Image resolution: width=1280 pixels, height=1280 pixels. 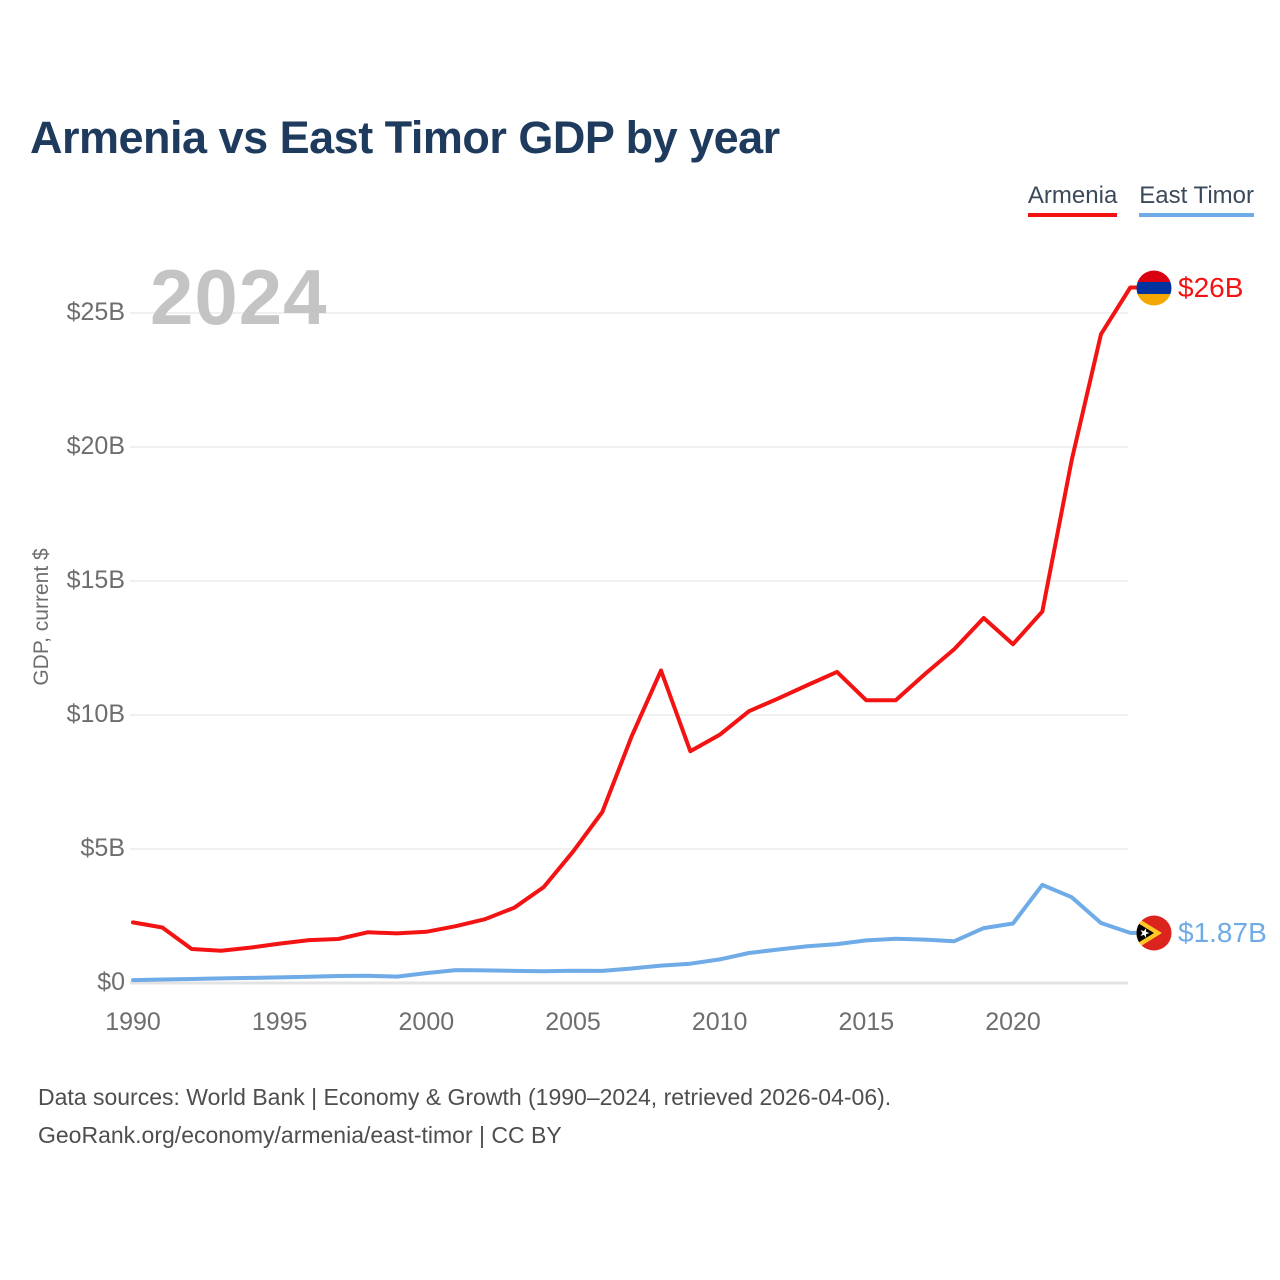 I want to click on x-axis-tick-label: 2000, so click(x=426, y=1022).